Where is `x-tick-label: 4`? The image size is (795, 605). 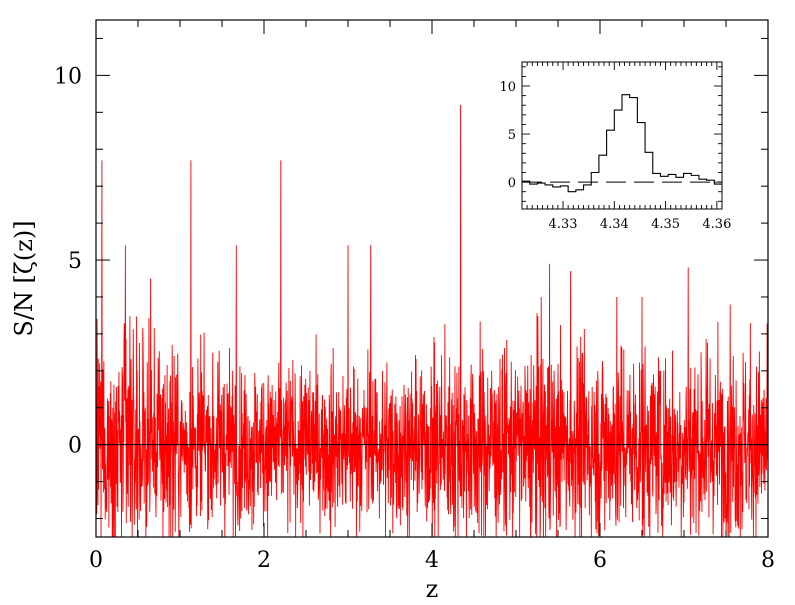
x-tick-label: 4 is located at coordinates (432, 560).